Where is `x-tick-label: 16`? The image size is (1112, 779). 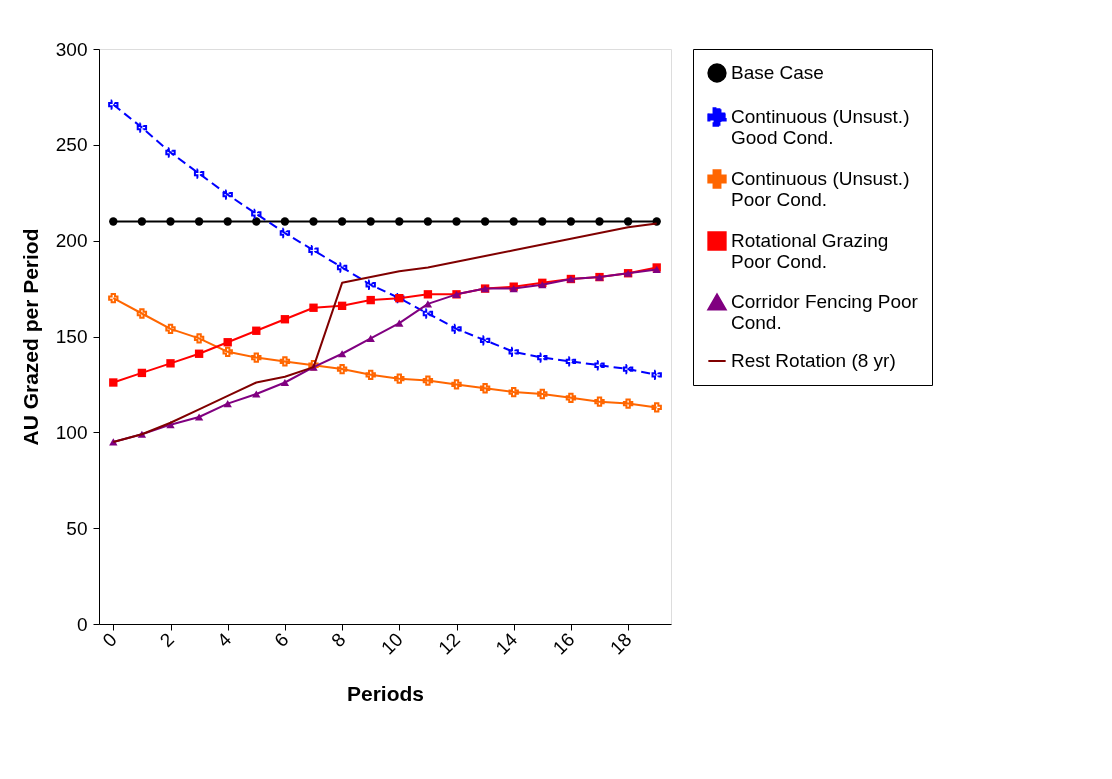 x-tick-label: 16 is located at coordinates (563, 643).